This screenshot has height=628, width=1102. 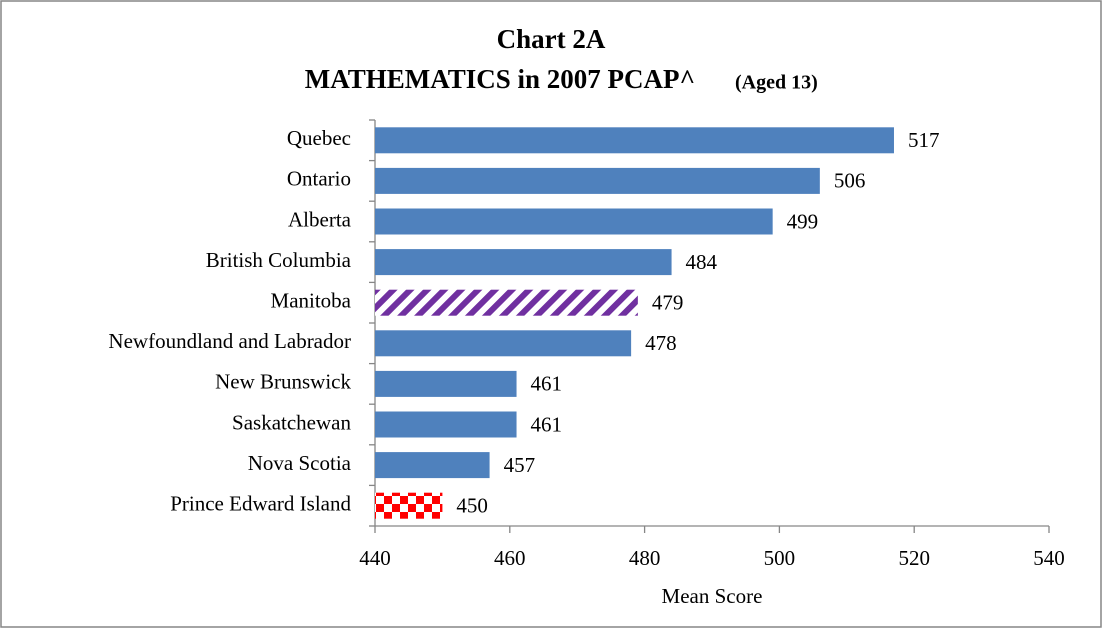 What do you see at coordinates (850, 181) in the screenshot?
I see `data-label: 506` at bounding box center [850, 181].